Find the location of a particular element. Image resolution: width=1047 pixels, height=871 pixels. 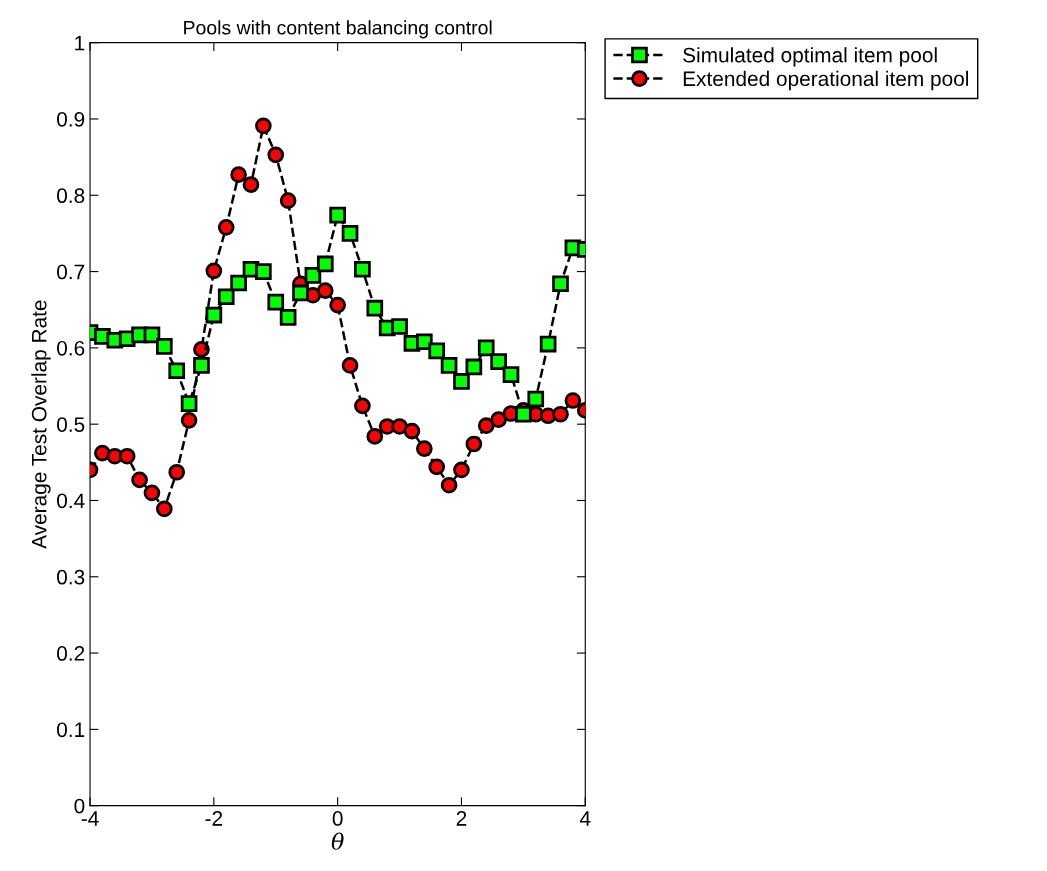

legend-label: Extended operational item pool is located at coordinates (825, 80).